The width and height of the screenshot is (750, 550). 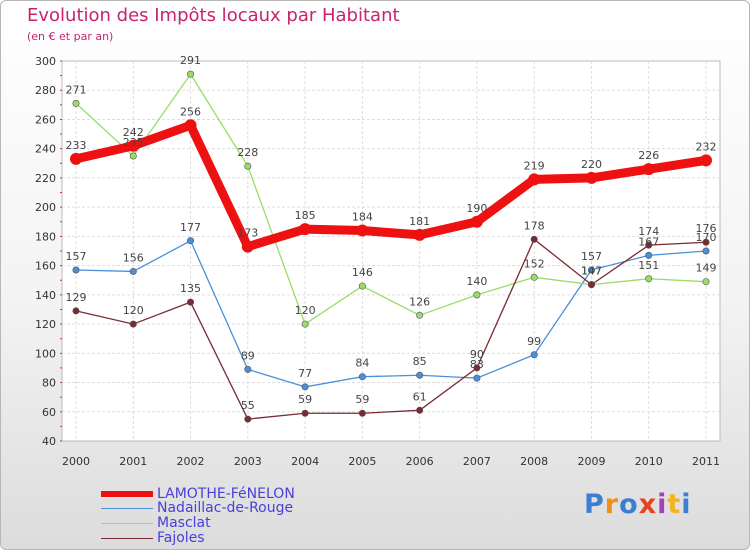 What do you see at coordinates (534, 165) in the screenshot?
I see `data-label: 219` at bounding box center [534, 165].